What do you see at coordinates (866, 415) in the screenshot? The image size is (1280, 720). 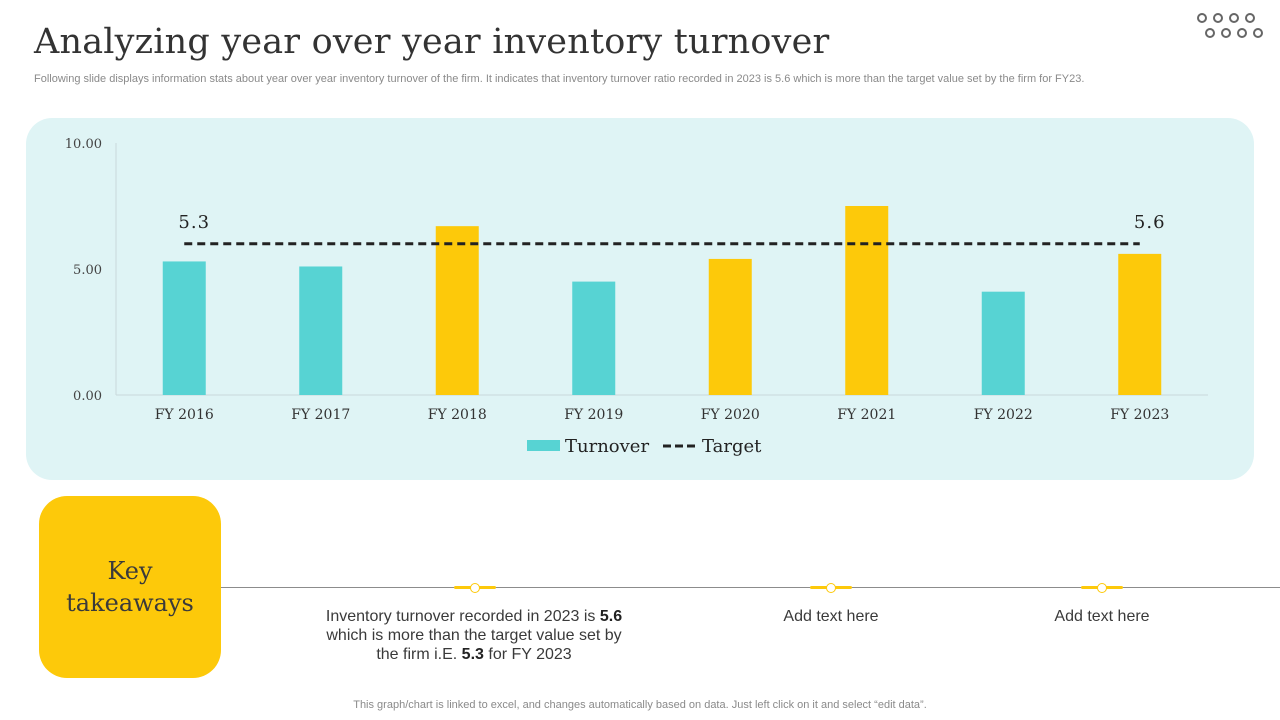 I see `x-tick-label: FY 2021` at bounding box center [866, 415].